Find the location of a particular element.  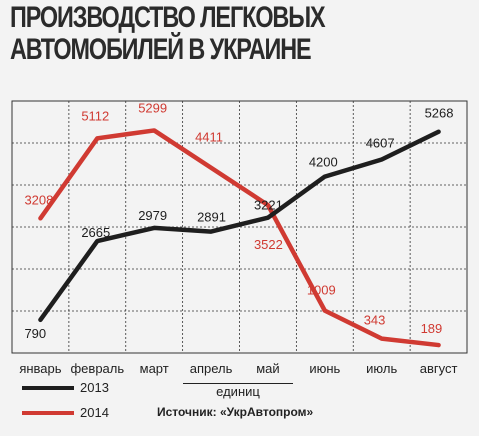

data-label-2014: 5299 is located at coordinates (152, 107).